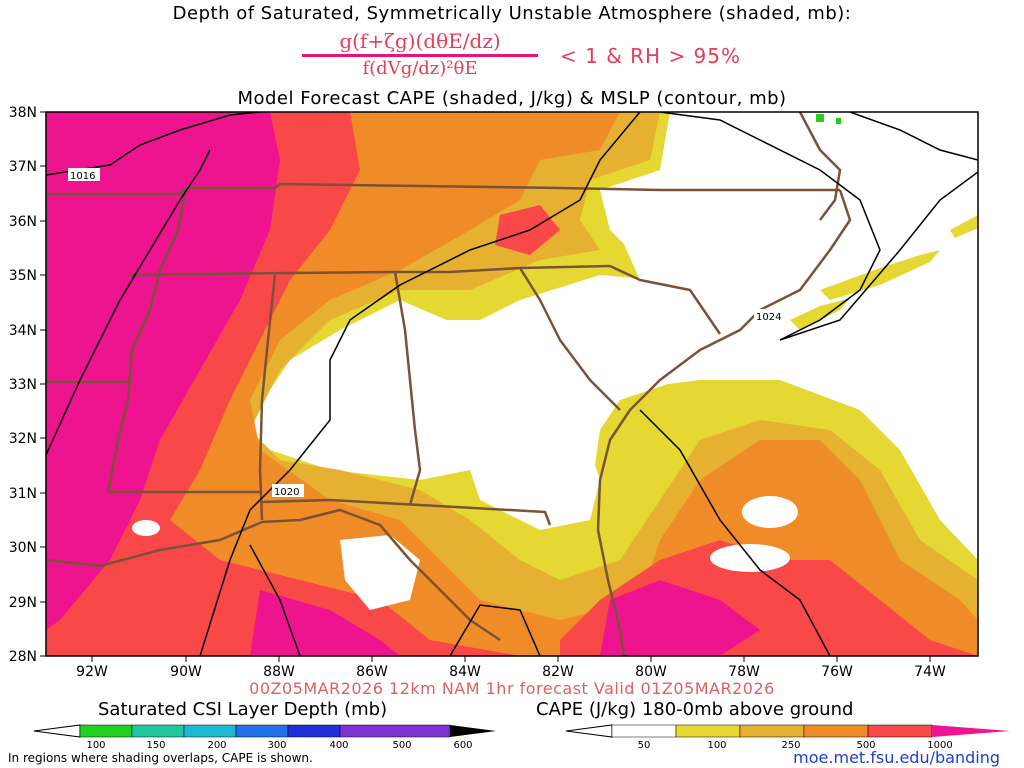 The image size is (1024, 768). What do you see at coordinates (820, 166) in the screenshot?
I see `coast-chesapeake` at bounding box center [820, 166].